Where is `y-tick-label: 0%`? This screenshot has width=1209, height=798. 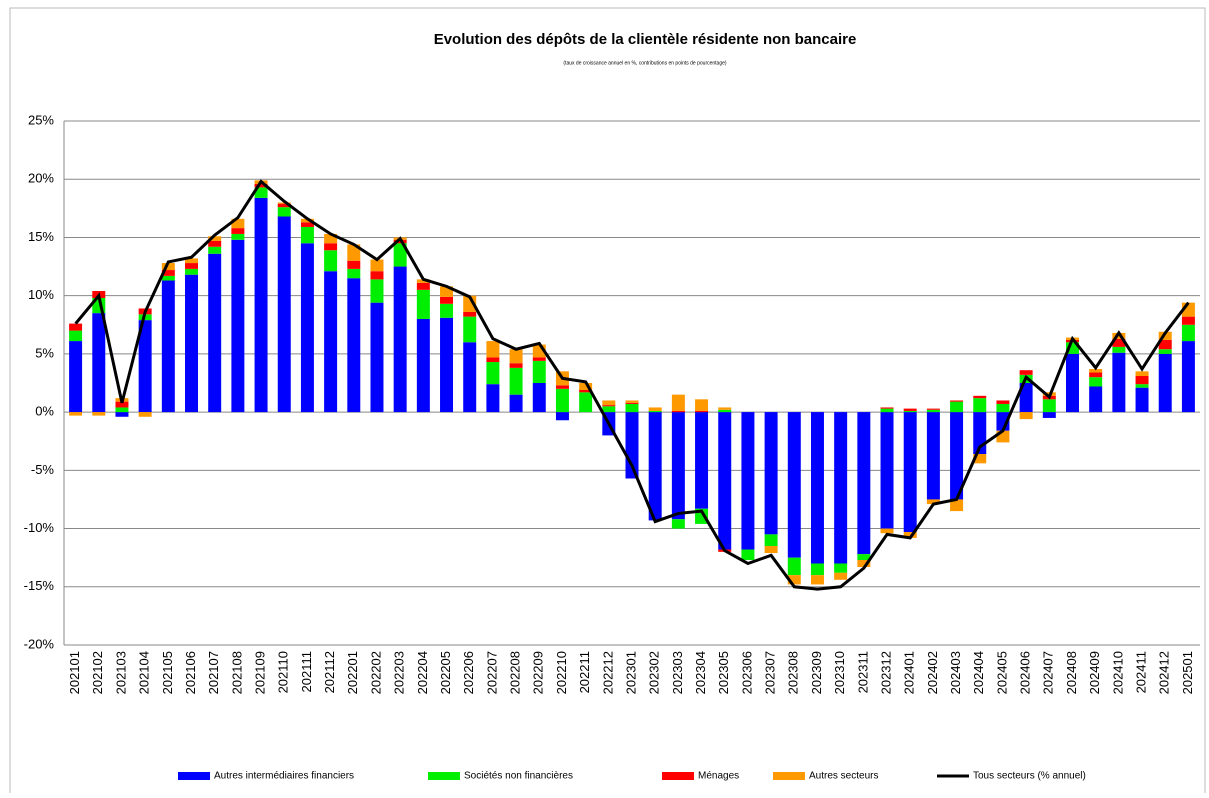
y-tick-label: 0% is located at coordinates (44, 411).